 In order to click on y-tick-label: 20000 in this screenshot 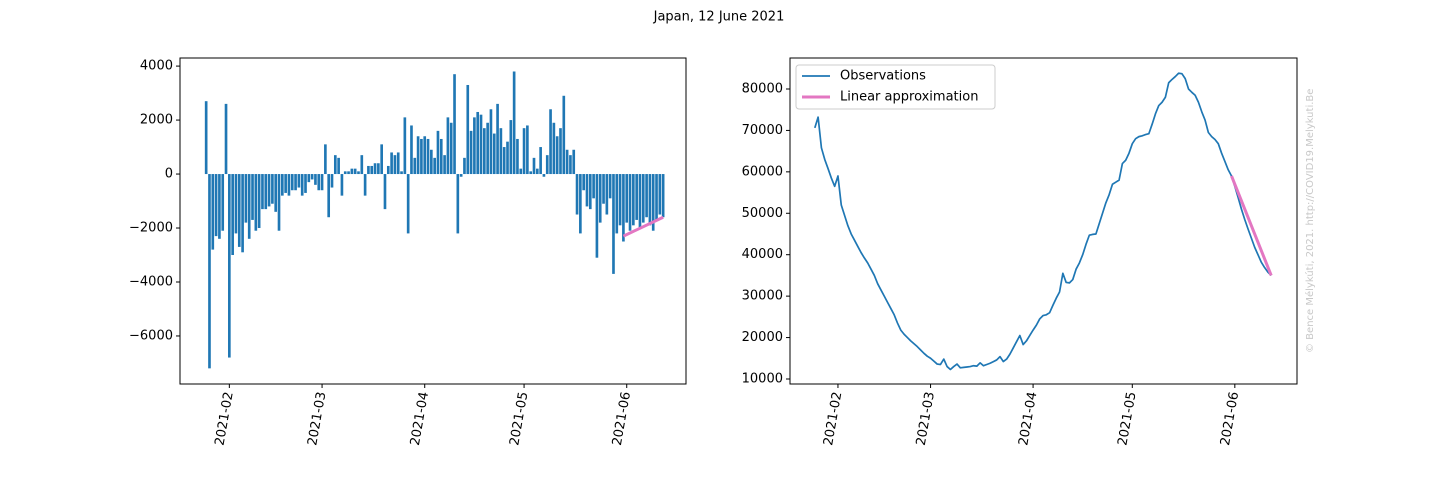, I will do `click(762, 337)`.